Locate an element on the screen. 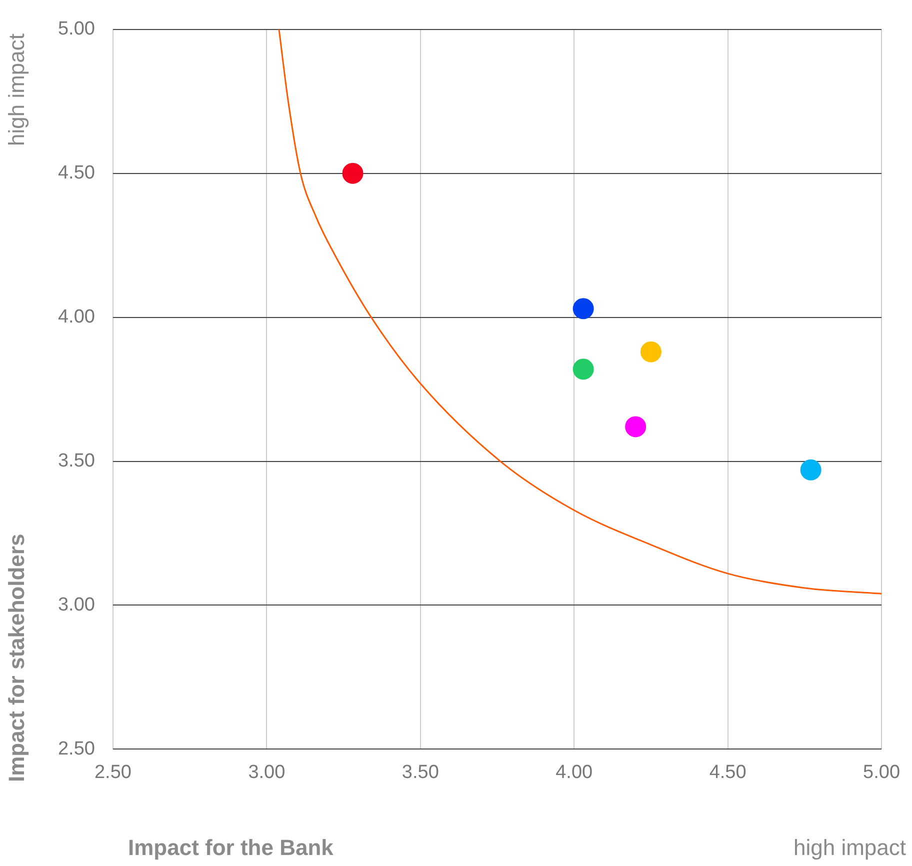 The image size is (912, 866). x-axis-title: Impact for the Bank is located at coordinates (231, 848).